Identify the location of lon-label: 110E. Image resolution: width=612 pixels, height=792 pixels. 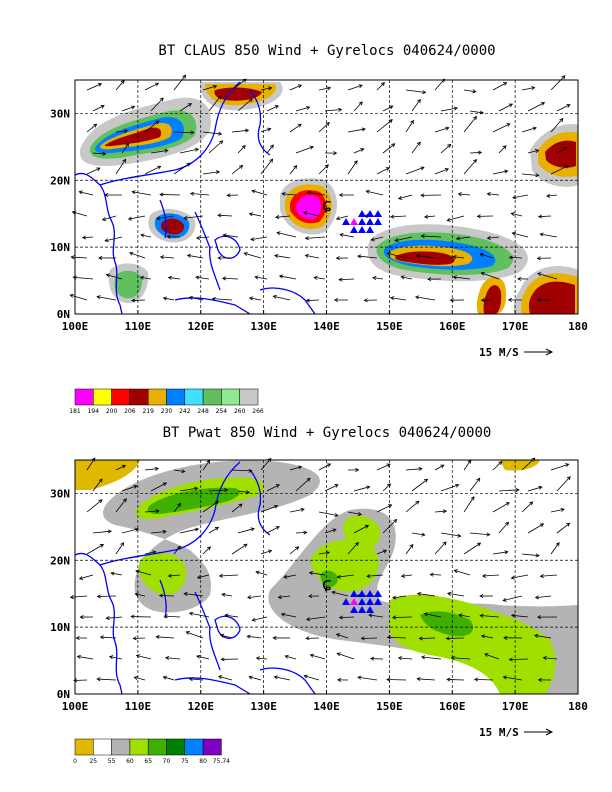
(138, 326).